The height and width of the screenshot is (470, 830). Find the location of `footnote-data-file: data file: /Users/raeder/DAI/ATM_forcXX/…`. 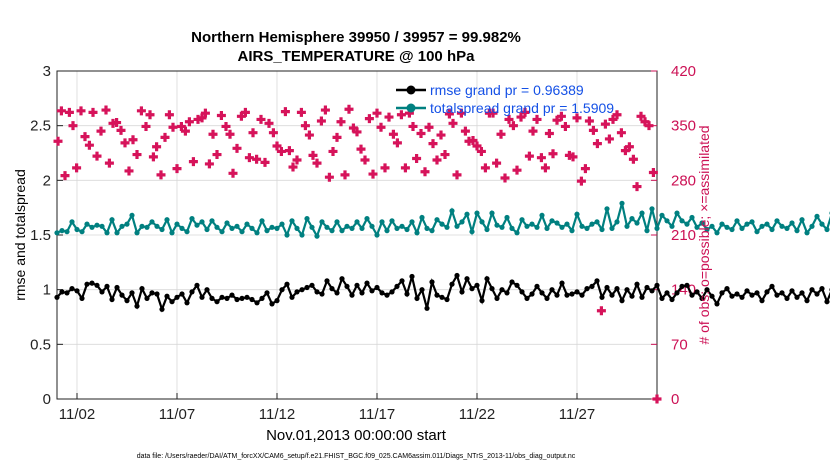

footnote-data-file: data file: /Users/raeder/DAI/ATM_forcXX/… is located at coordinates (356, 456).